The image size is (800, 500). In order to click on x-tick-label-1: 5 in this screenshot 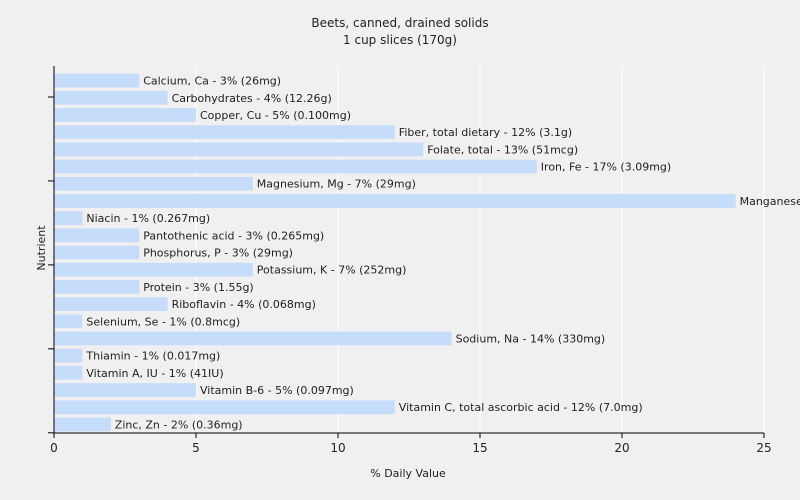, I will do `click(196, 448)`.